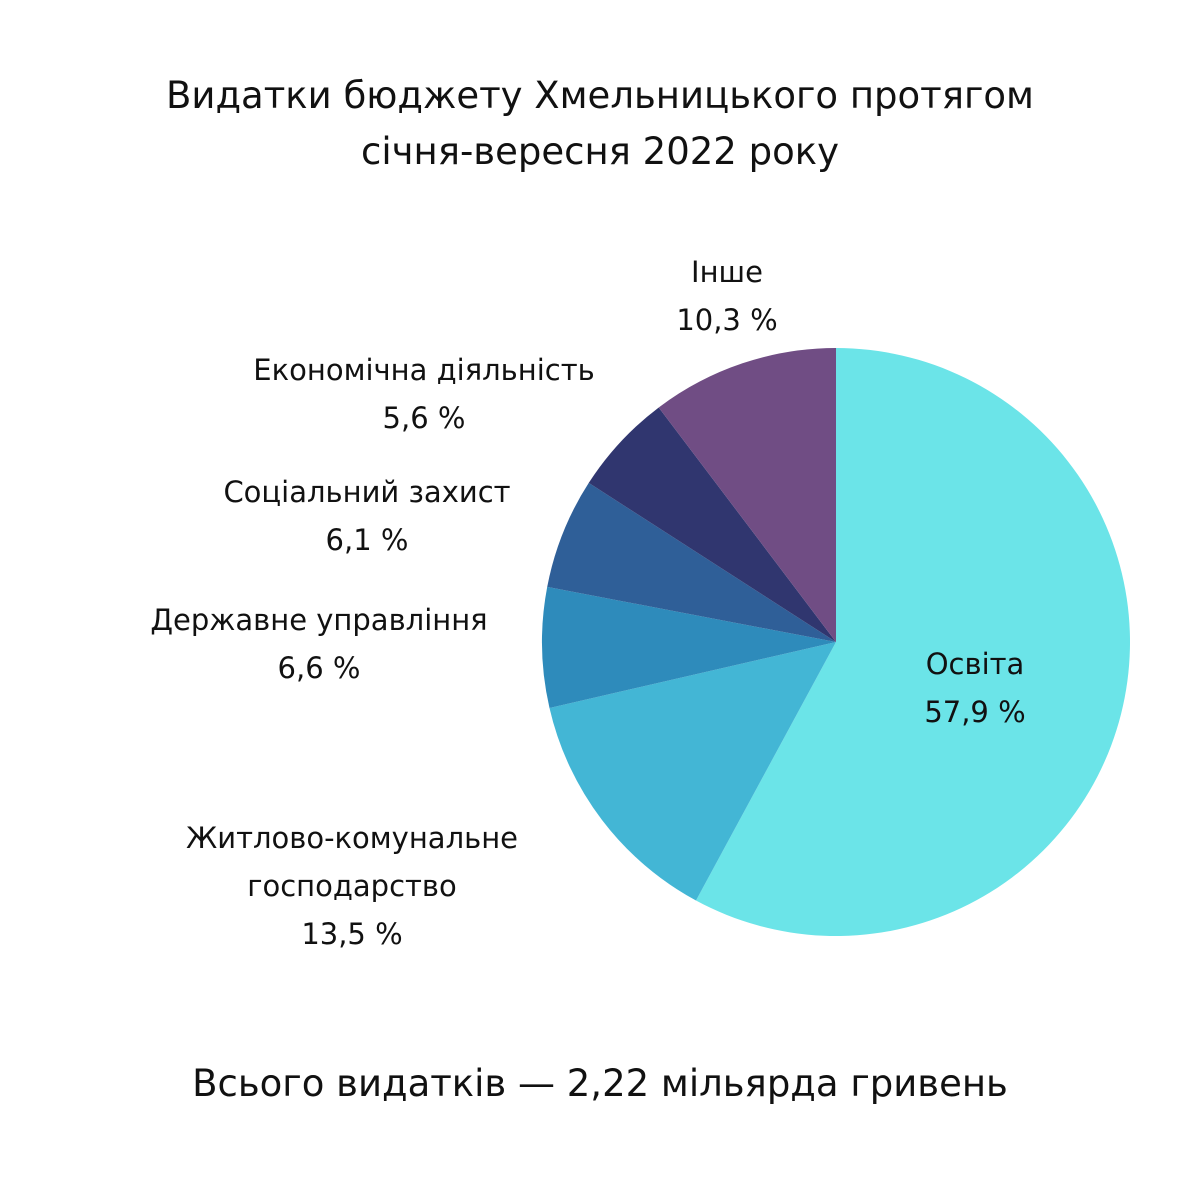 This screenshot has width=1200, height=1200. Describe the element at coordinates (424, 418) in the screenshot. I see `slice-value: 5,6 %` at that location.